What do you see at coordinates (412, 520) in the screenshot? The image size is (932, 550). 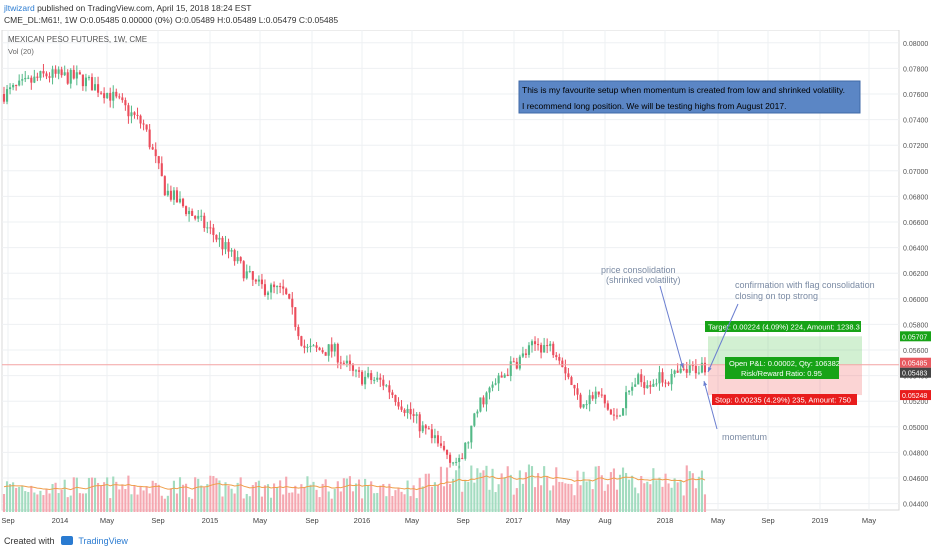 I see `x-tick-label: May` at bounding box center [412, 520].